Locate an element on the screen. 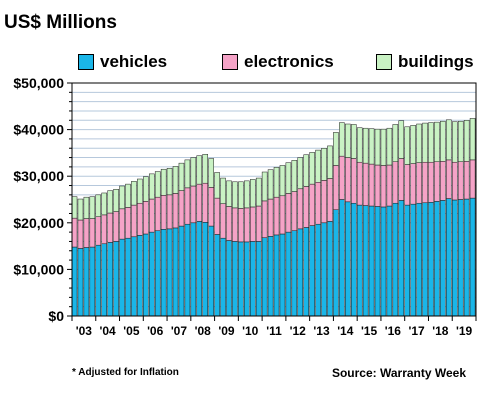 This screenshot has height=400, width=480. x-tick-label: '09 is located at coordinates (226, 331).